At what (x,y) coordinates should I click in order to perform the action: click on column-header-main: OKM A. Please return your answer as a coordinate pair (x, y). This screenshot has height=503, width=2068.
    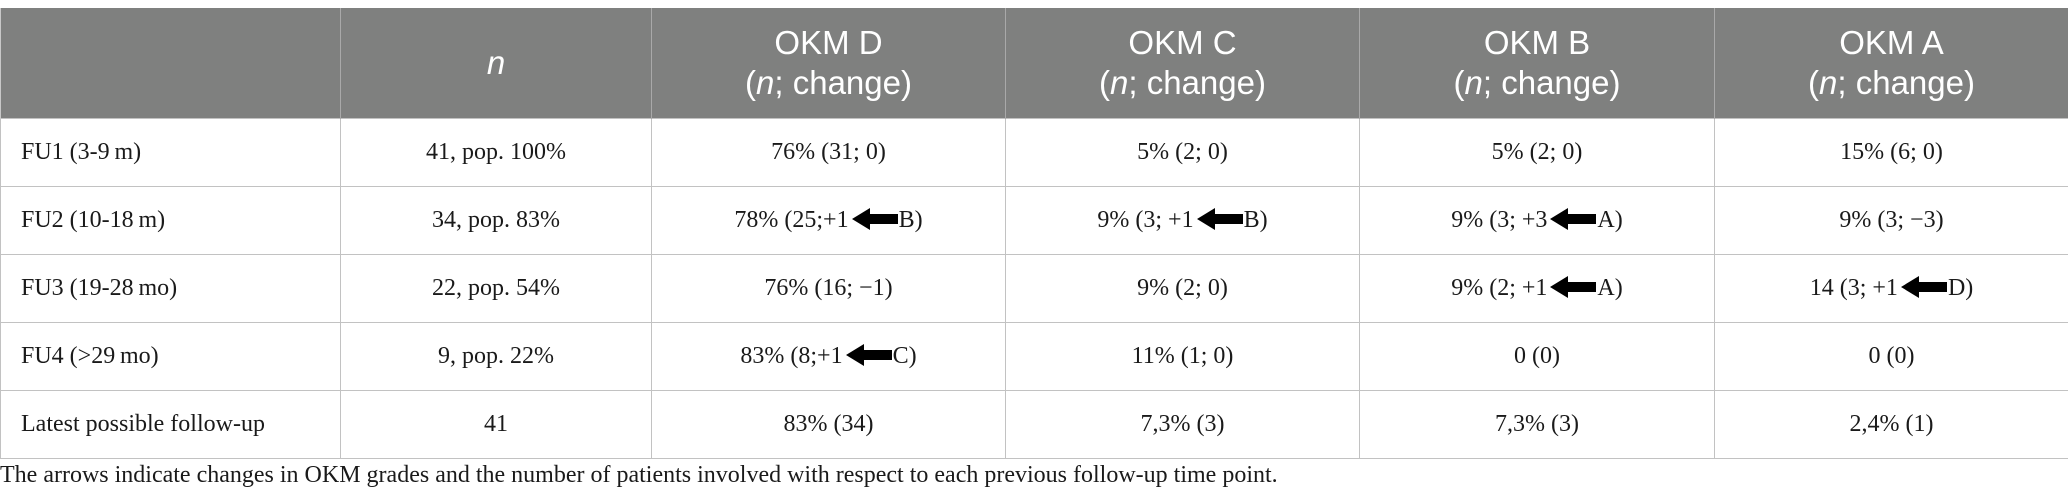
    Looking at the image, I should click on (1891, 43).